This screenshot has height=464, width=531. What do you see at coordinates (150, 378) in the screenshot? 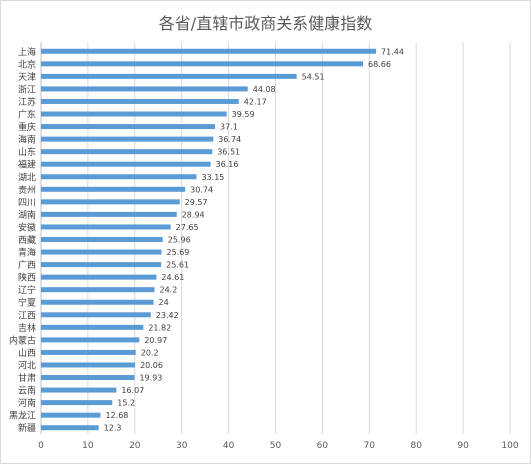
I see `value-label: 19.93` at bounding box center [150, 378].